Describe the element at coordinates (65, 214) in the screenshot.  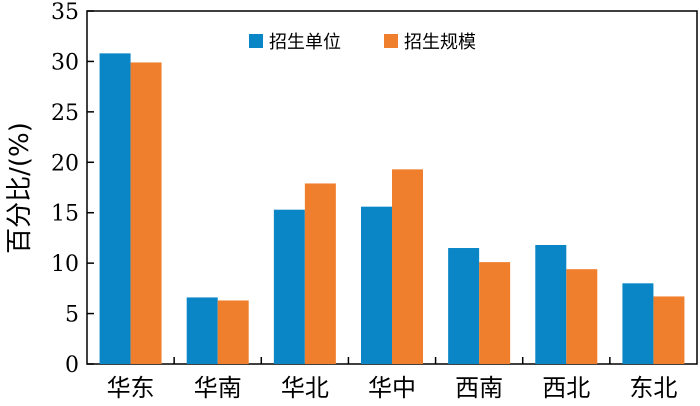
I see `y-tick-label: 15` at that location.